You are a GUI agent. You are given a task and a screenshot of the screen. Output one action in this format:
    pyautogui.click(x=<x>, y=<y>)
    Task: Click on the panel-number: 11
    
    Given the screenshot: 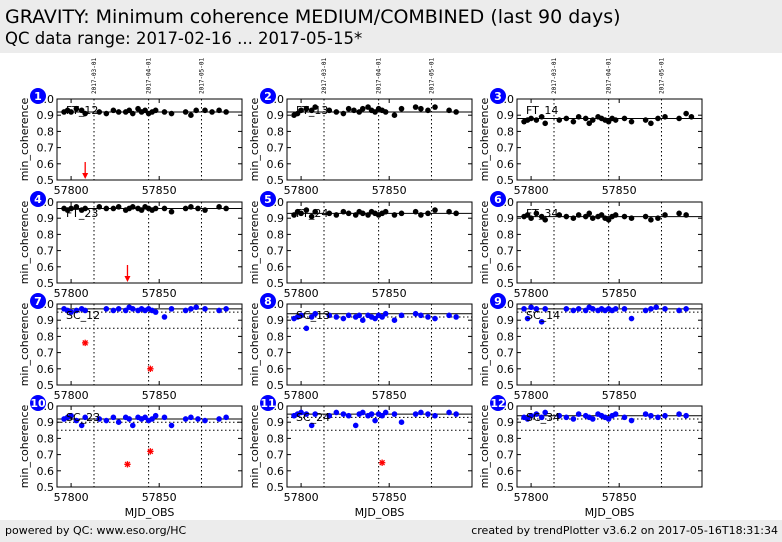 What is the action you would take?
    pyautogui.click(x=267, y=403)
    